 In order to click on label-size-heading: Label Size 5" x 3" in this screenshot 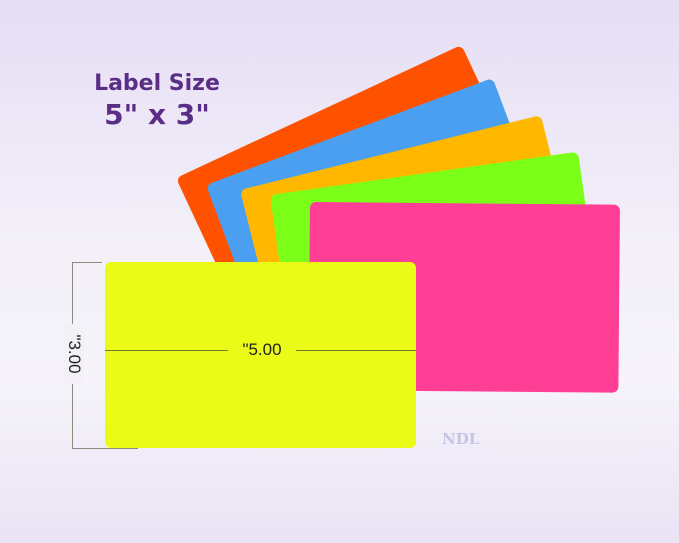, I will do `click(157, 101)`.